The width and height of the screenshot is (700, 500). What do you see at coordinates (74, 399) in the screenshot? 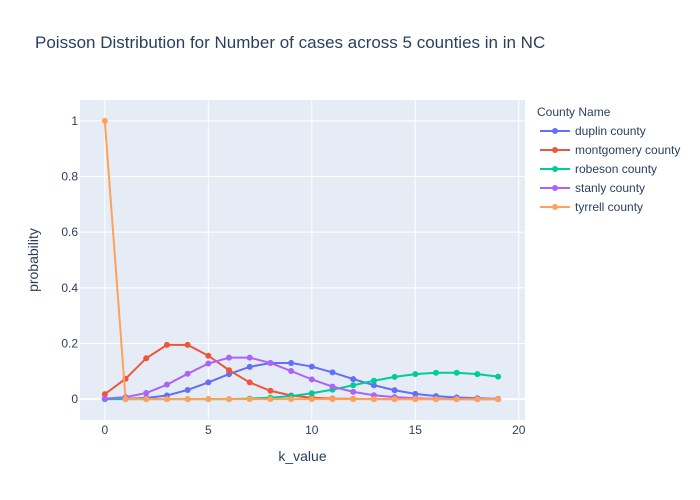
I see `y-tick-label: 0` at bounding box center [74, 399].